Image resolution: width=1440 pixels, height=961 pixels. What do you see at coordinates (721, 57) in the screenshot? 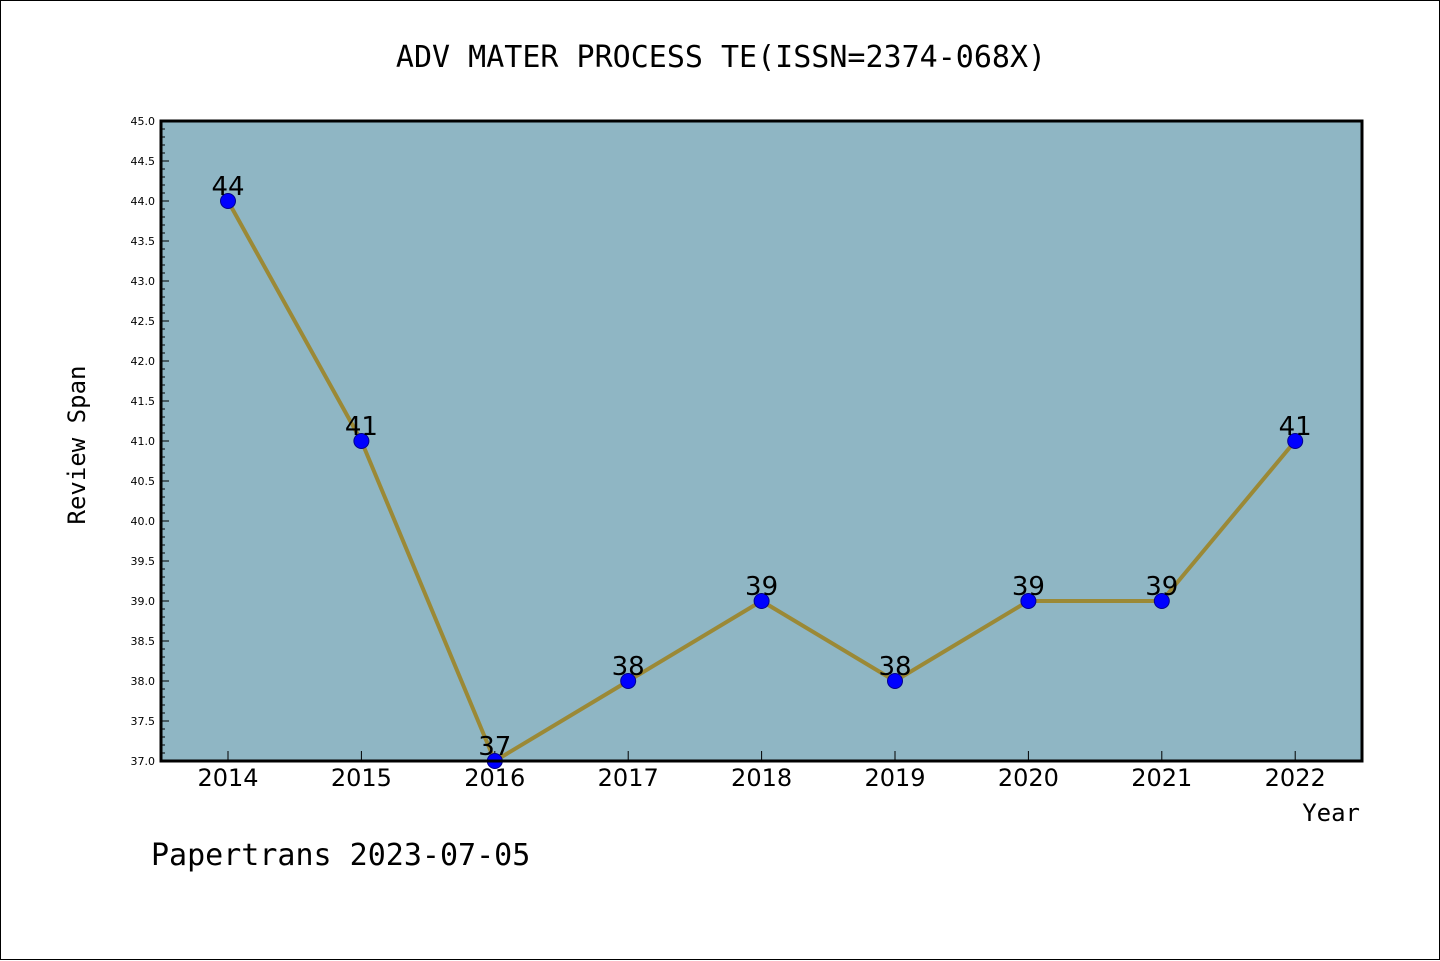
I see `chart-title: ADV MATER PROCESS TE(ISSN=2374-068X)` at bounding box center [721, 57].